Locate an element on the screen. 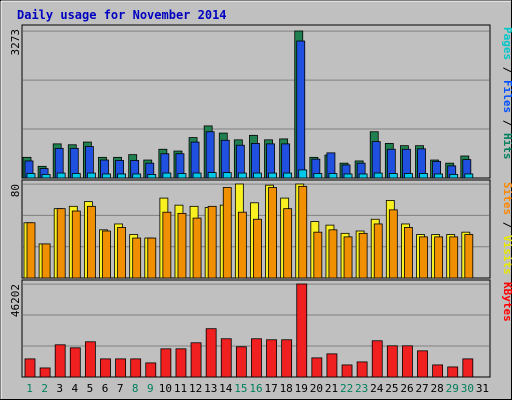 The height and width of the screenshot is (400, 512). day-label-21: 21 is located at coordinates (331, 388).